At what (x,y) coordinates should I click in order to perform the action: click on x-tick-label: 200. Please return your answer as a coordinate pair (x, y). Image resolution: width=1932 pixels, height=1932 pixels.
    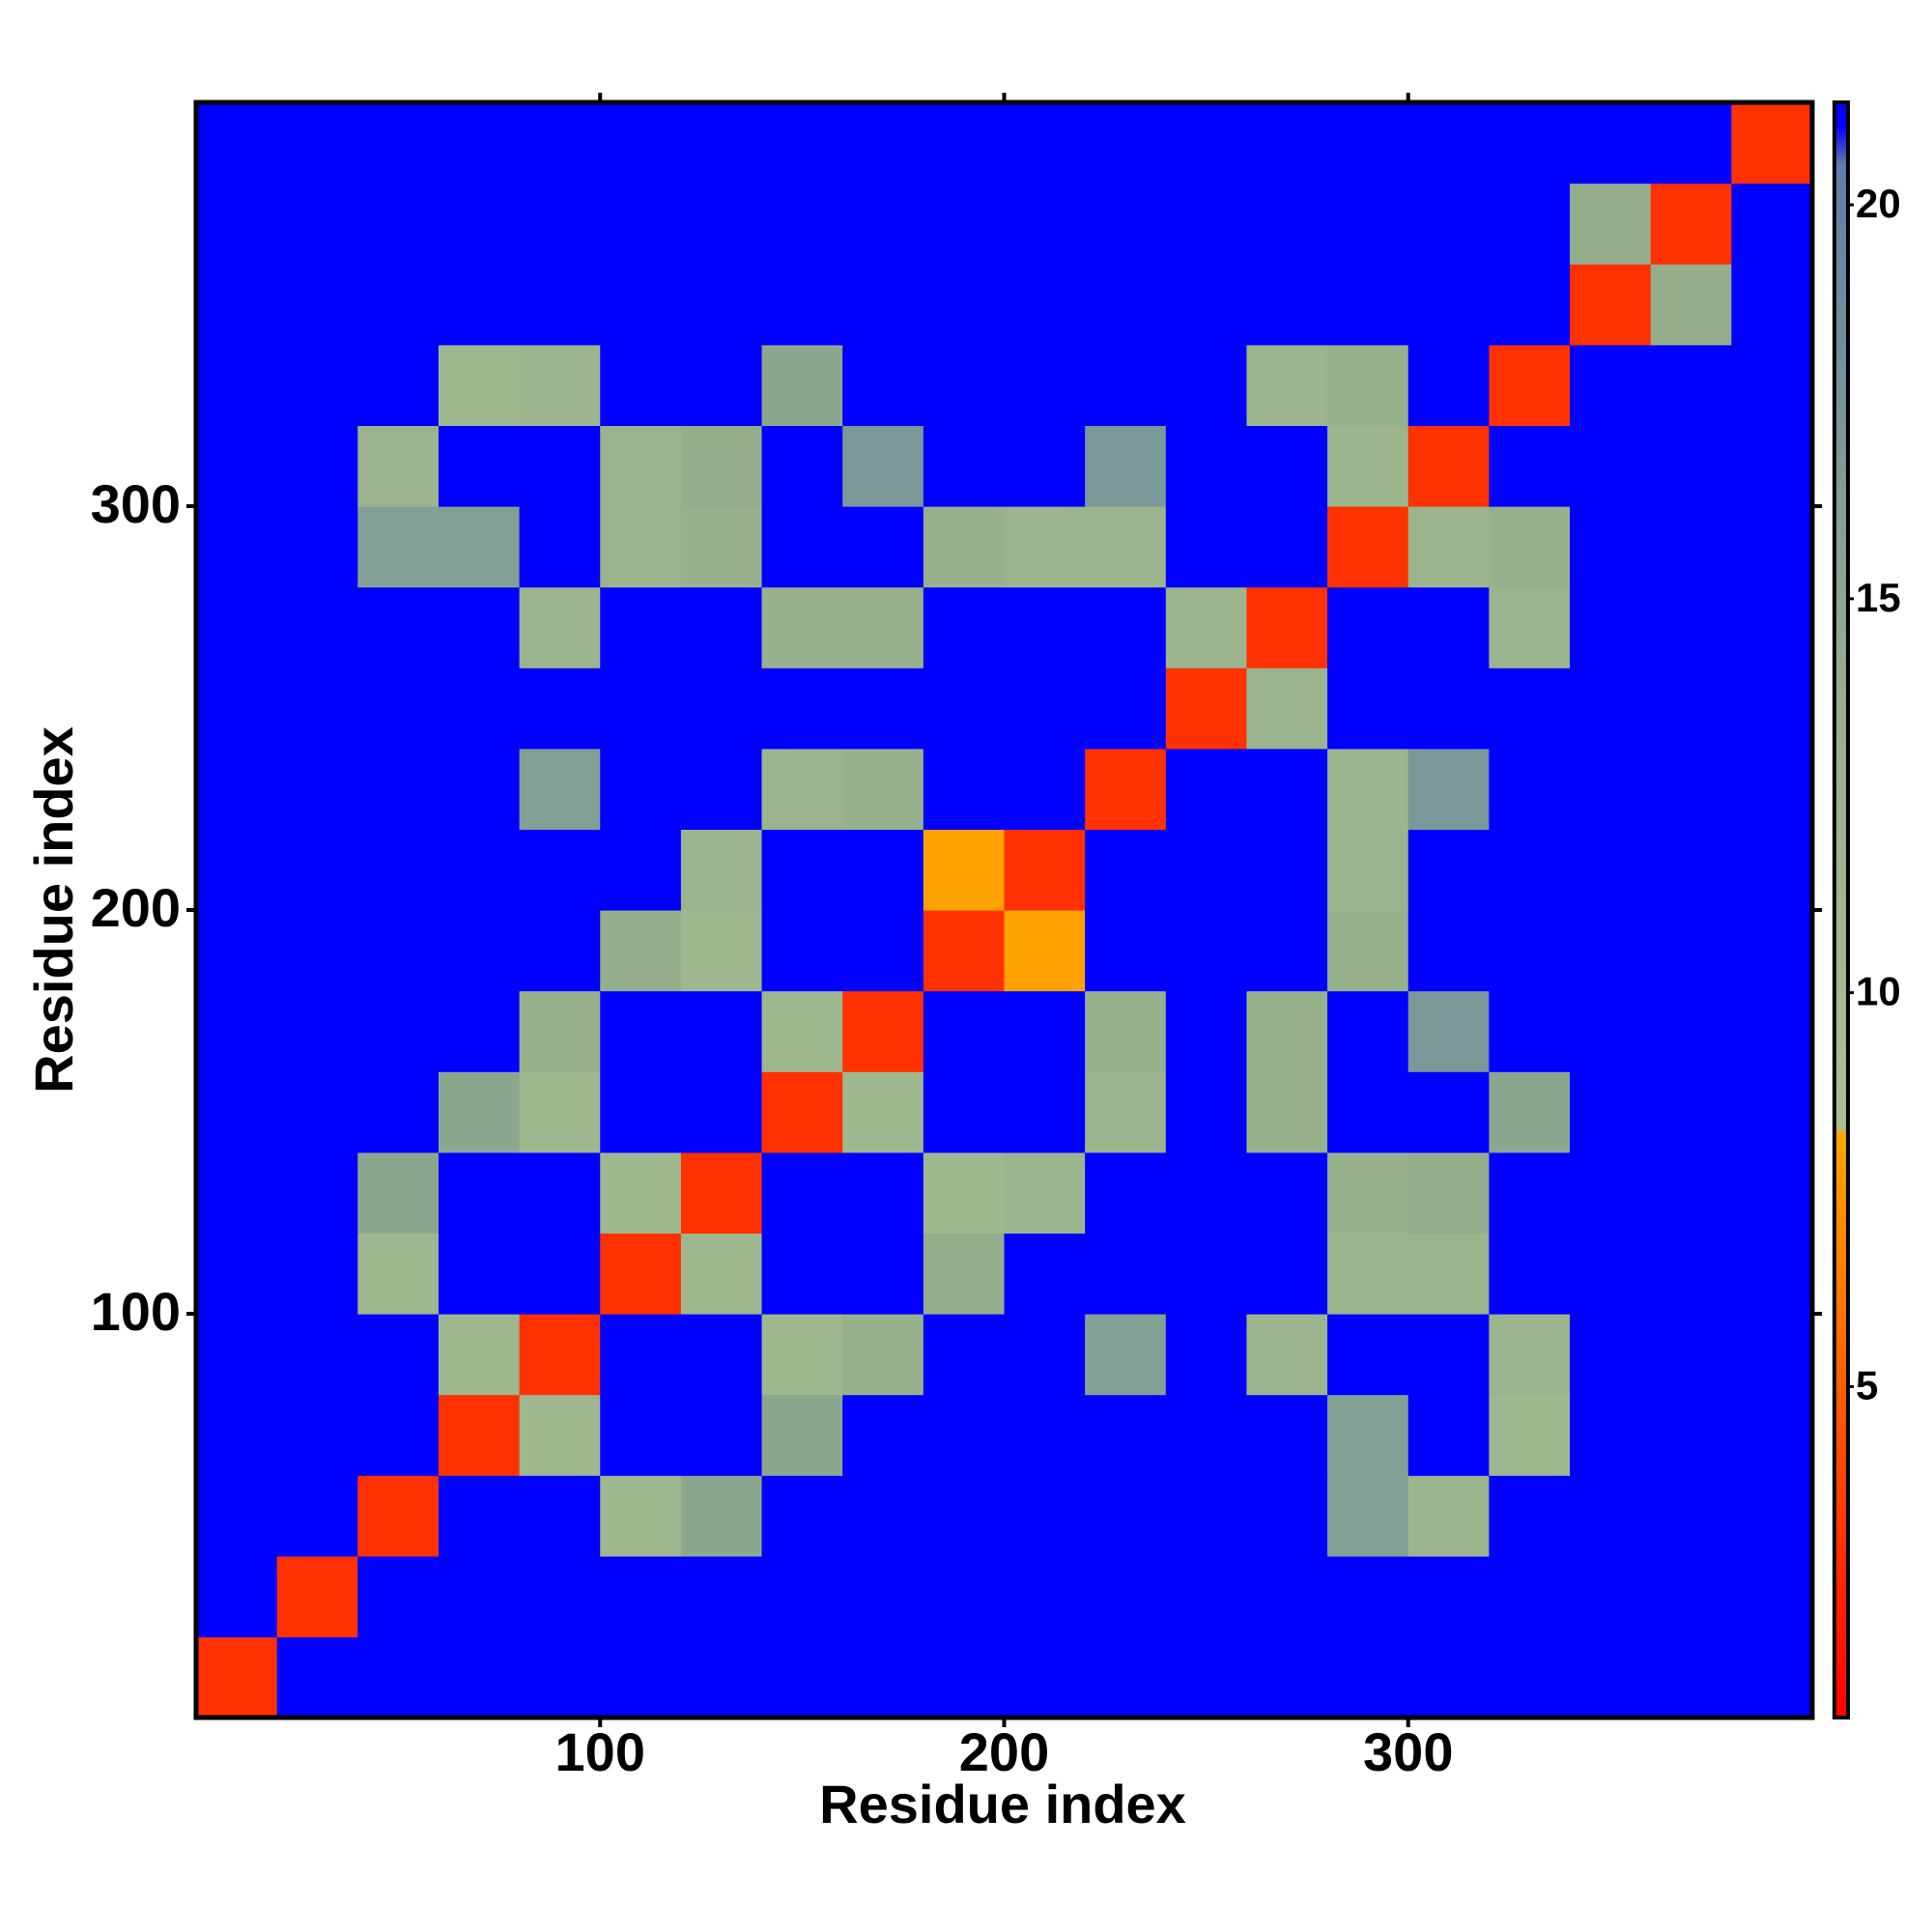
    Looking at the image, I should click on (1004, 1751).